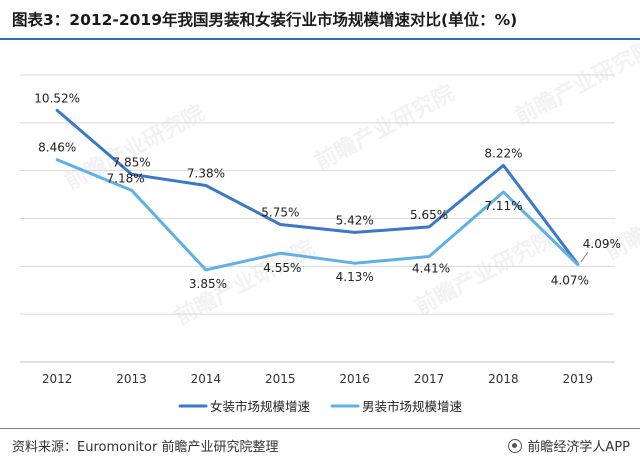 The height and width of the screenshot is (469, 640). What do you see at coordinates (265, 20) in the screenshot?
I see `page-title: 图表3：2012-2019年我国男装和女装行业市场规模增速对比(单位：%)` at bounding box center [265, 20].